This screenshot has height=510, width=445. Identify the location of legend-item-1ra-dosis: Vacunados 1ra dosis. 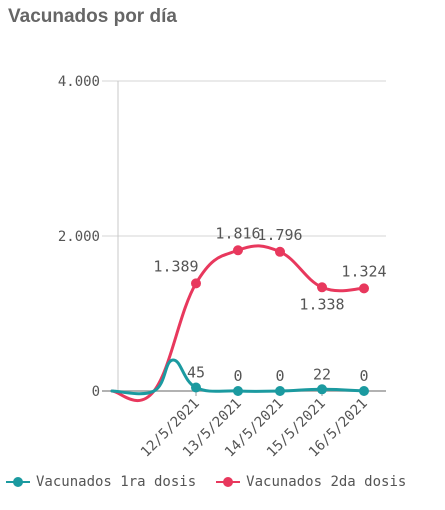
(101, 482).